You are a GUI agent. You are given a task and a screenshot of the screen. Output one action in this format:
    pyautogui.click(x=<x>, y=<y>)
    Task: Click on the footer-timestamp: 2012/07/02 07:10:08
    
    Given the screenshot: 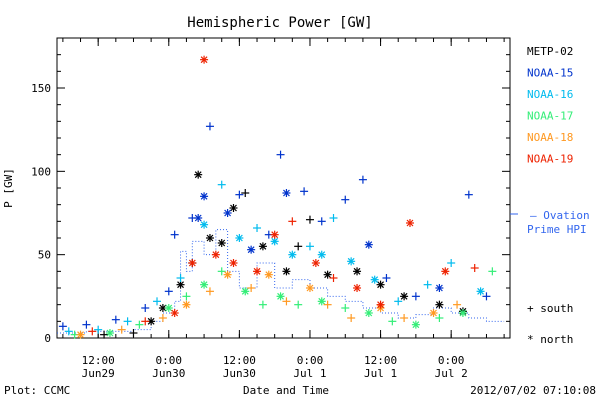 What is the action you would take?
    pyautogui.click(x=533, y=390)
    